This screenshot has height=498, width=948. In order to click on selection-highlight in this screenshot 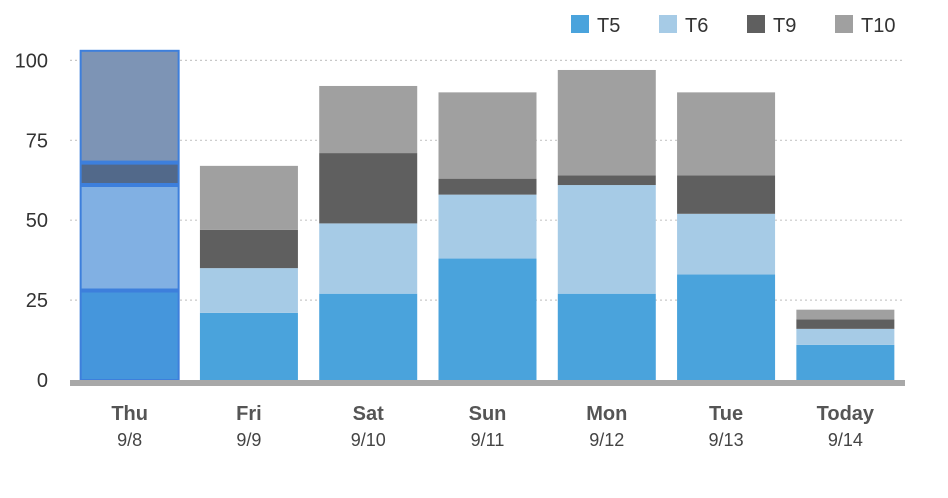, I will do `click(129, 215)`.